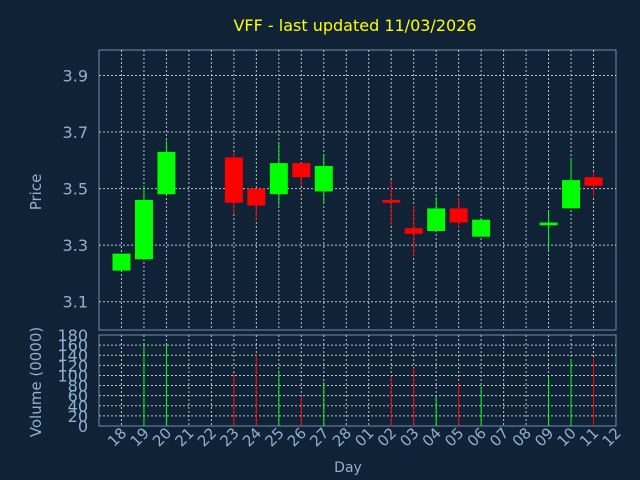 The width and height of the screenshot is (640, 480). What do you see at coordinates (75, 75) in the screenshot?
I see `price-tick-label: 3.9` at bounding box center [75, 75].